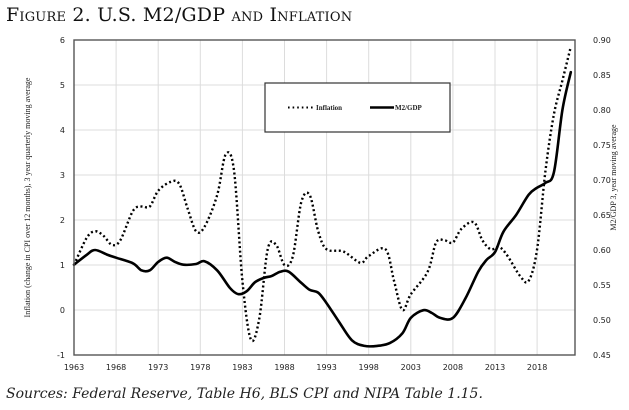  I want to click on legend-label-m2-gdp: M2/GDP, so click(409, 108).